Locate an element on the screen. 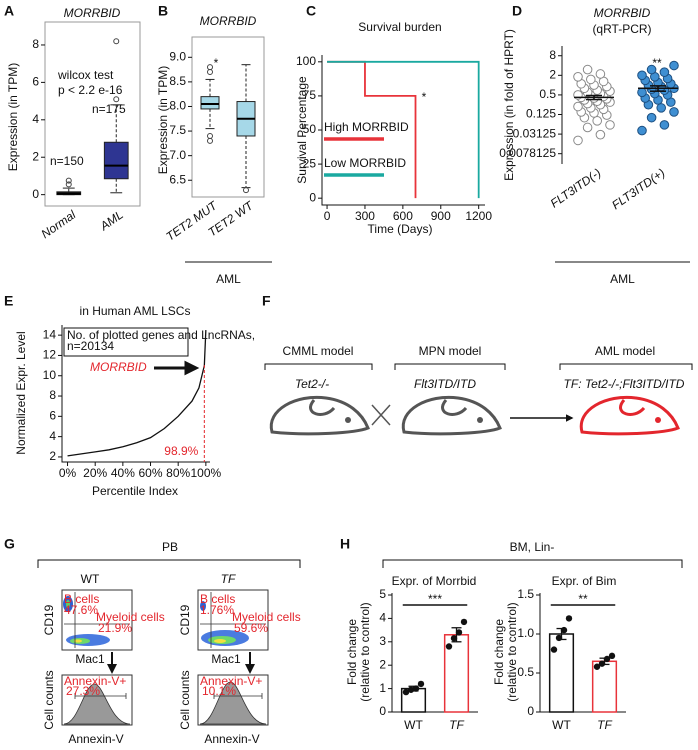 The height and width of the screenshot is (750, 698). x-tick-label: 1200 is located at coordinates (478, 216).